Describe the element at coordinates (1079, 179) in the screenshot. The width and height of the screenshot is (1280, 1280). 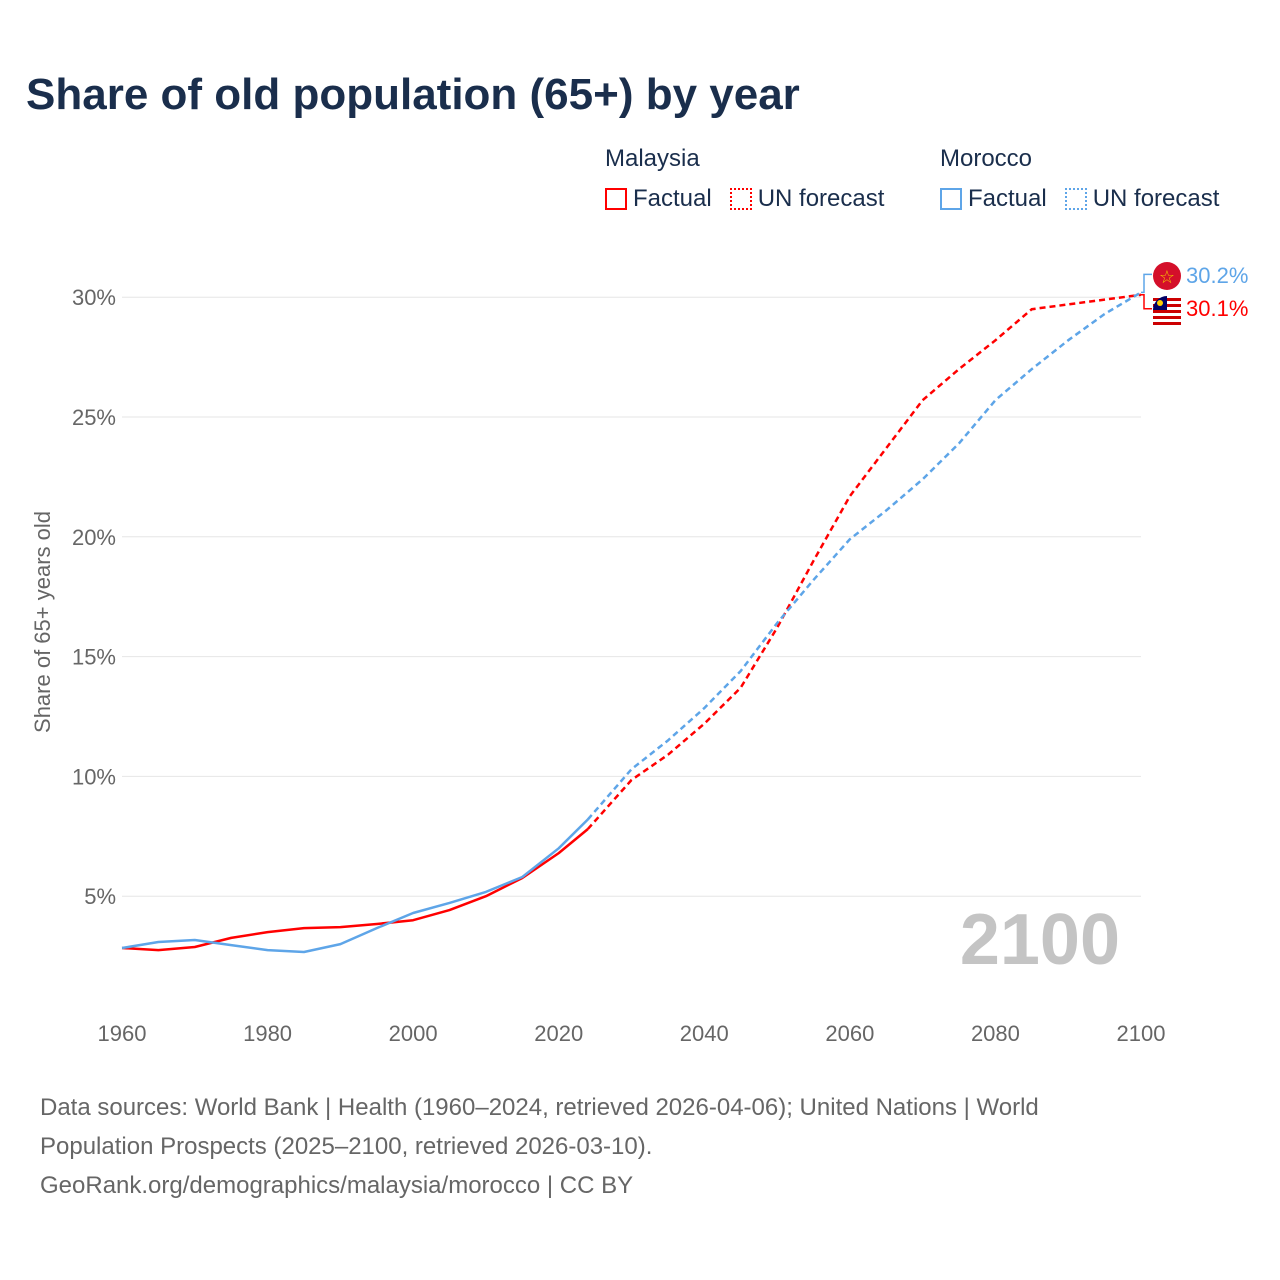
I see `legend-morocco: Morocco Factual UN forecast` at that location.